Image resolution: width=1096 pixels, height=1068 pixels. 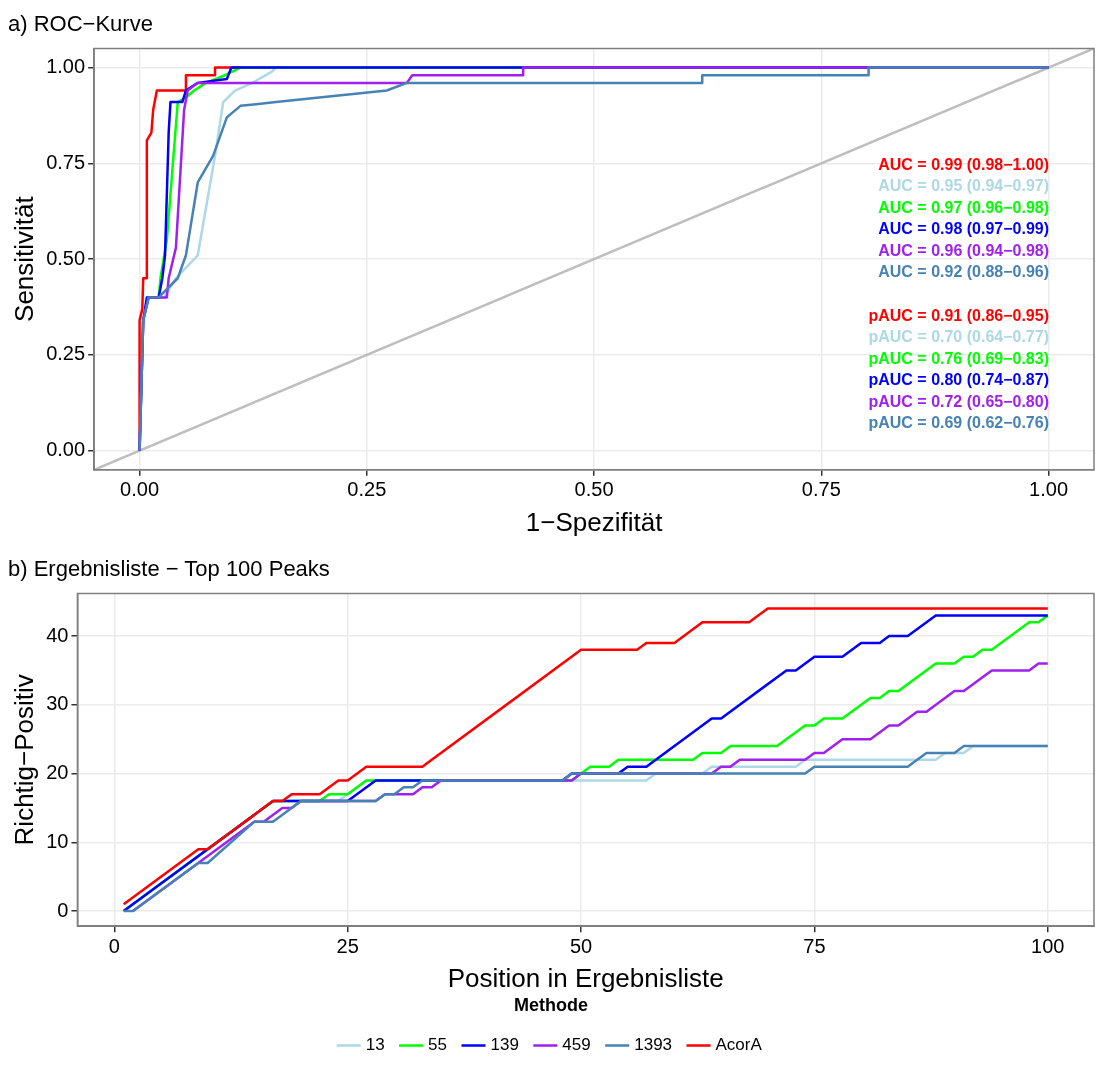 I want to click on legend-label: AcorA, so click(x=739, y=1045).